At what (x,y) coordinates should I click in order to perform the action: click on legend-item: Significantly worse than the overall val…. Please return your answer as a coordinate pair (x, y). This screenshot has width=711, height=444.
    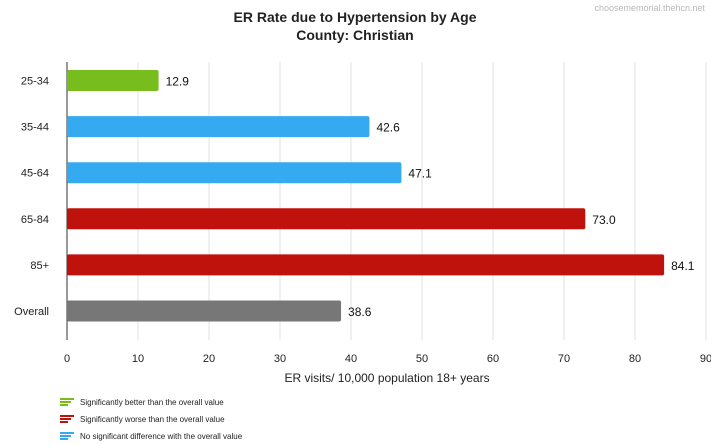
    Looking at the image, I should click on (142, 419).